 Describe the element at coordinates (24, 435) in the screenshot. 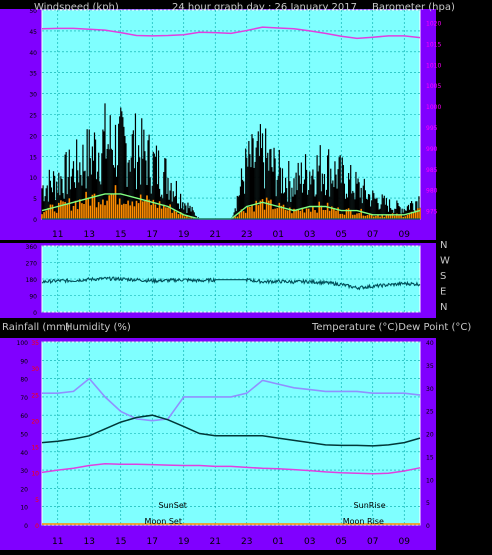

I see `humidity-tick-50: 50` at that location.